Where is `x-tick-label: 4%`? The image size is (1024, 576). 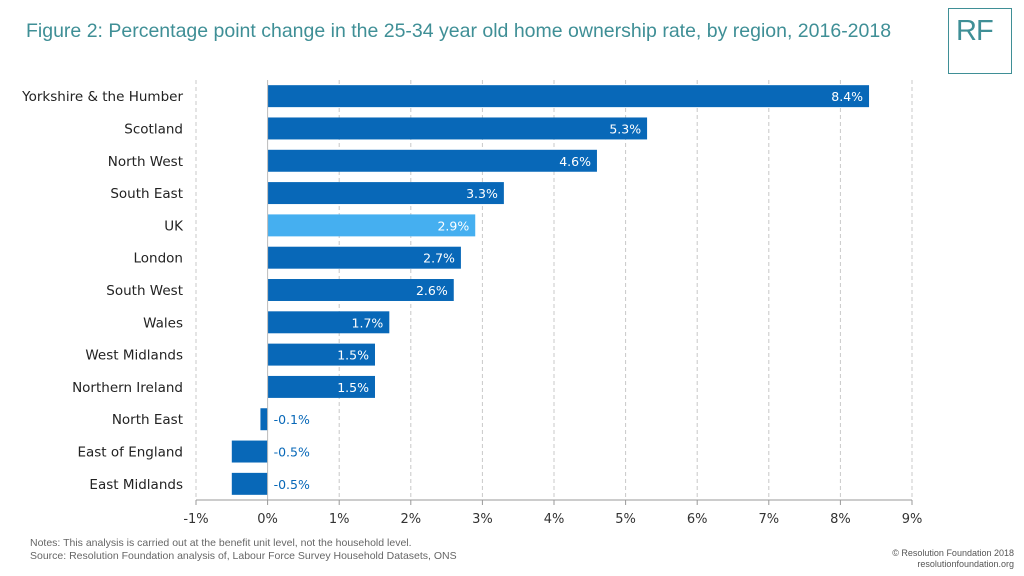 x-tick-label: 4% is located at coordinates (554, 519).